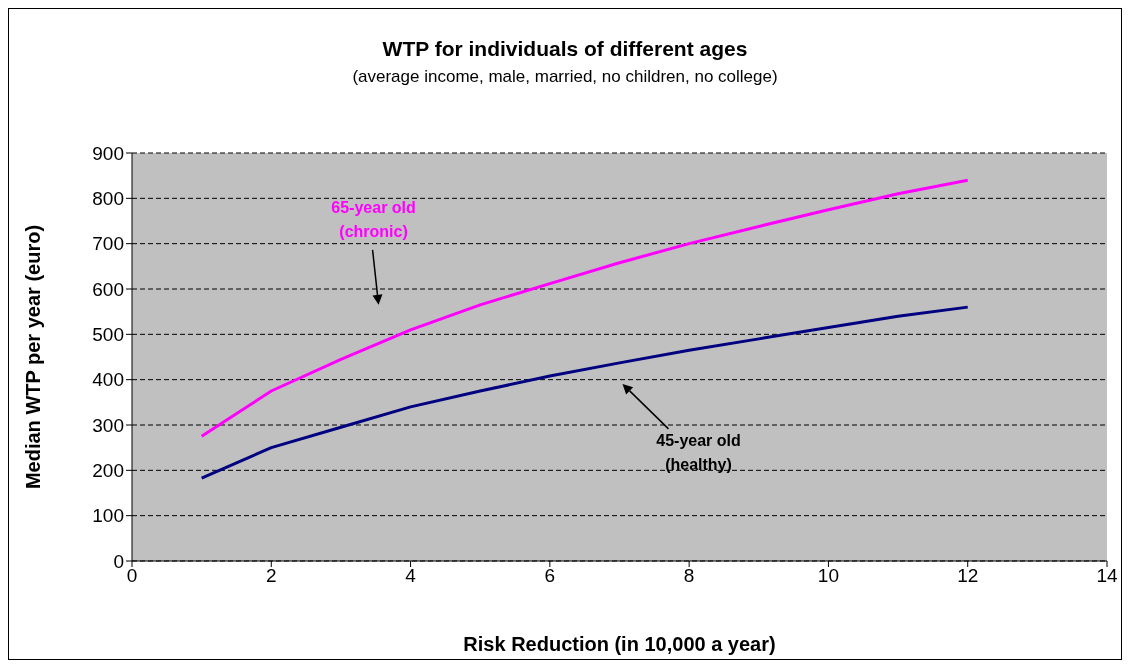 The height and width of the screenshot is (668, 1130). Describe the element at coordinates (33, 357) in the screenshot. I see `y-axis-title: Median WTP per year (euro)` at that location.